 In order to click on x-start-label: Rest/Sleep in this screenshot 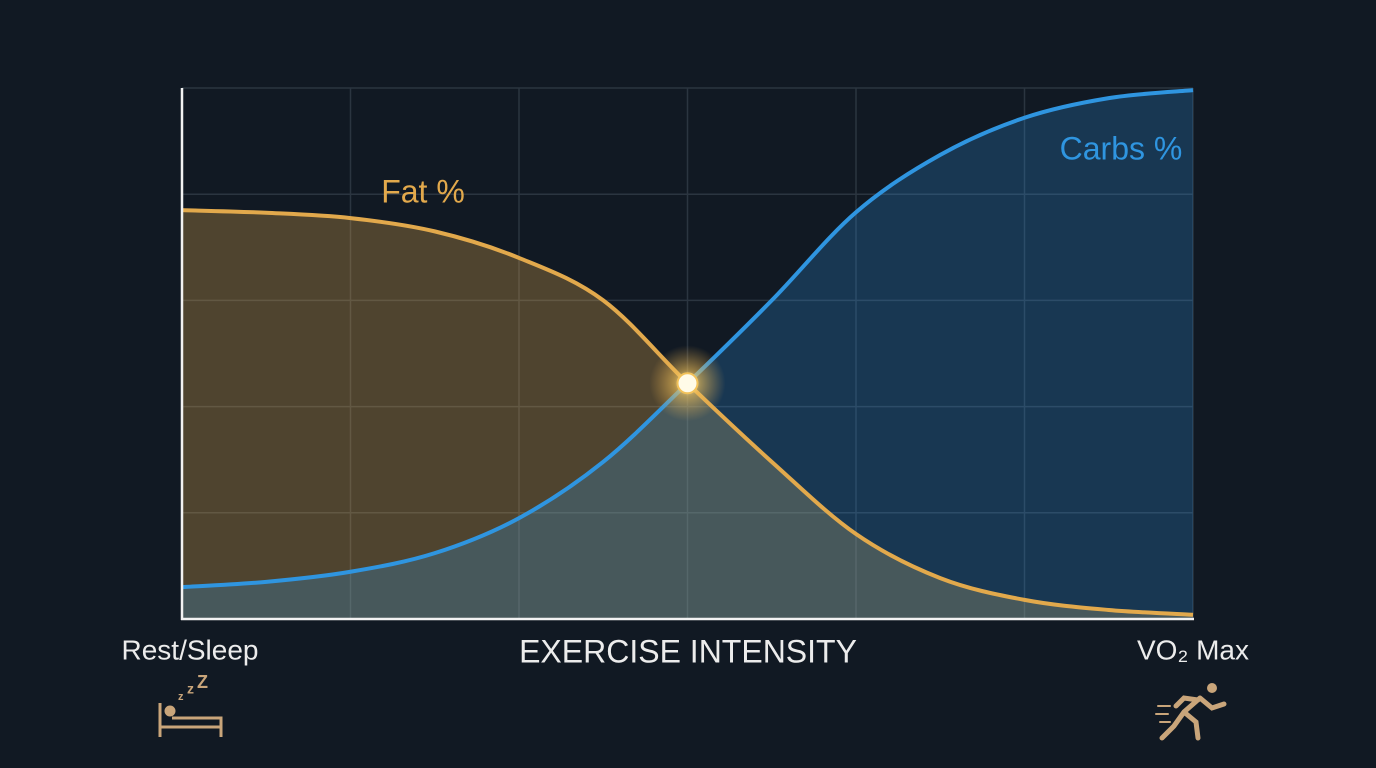, I will do `click(190, 649)`.